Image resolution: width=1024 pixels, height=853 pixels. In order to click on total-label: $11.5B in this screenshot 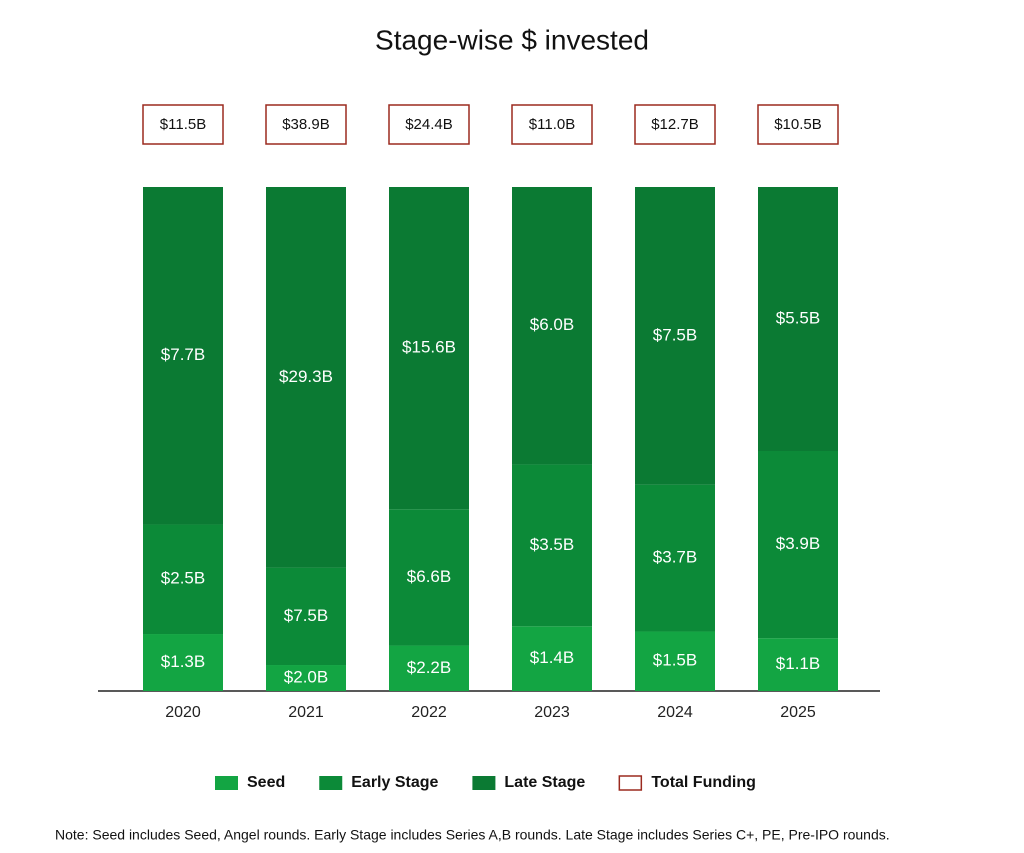, I will do `click(183, 124)`.